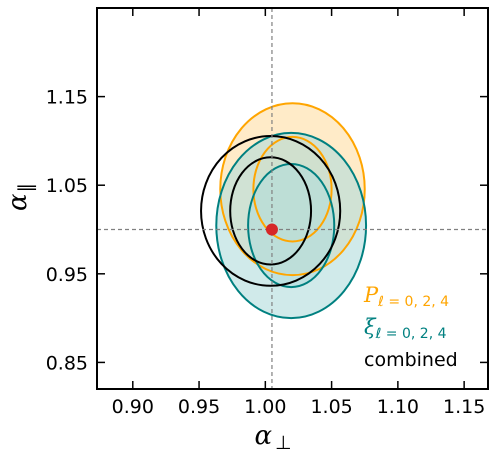  I want to click on correlation-function-2-sigma-contour, so click(291, 225).